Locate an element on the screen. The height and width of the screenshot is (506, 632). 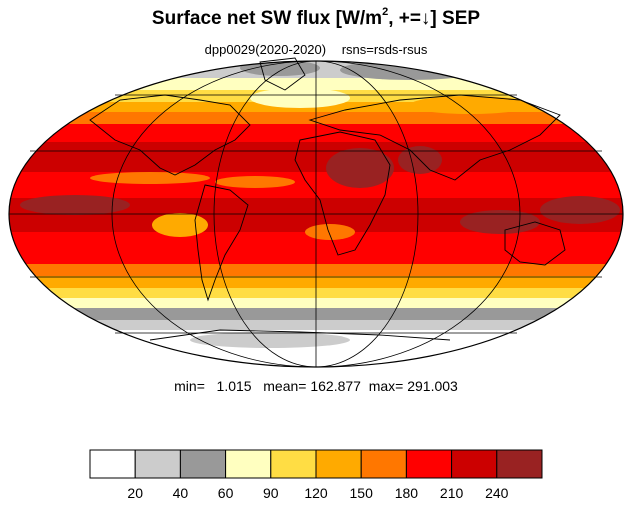
chart-title: Surface net SW flux [W/m2, +=↓] SEP is located at coordinates (316, 18).